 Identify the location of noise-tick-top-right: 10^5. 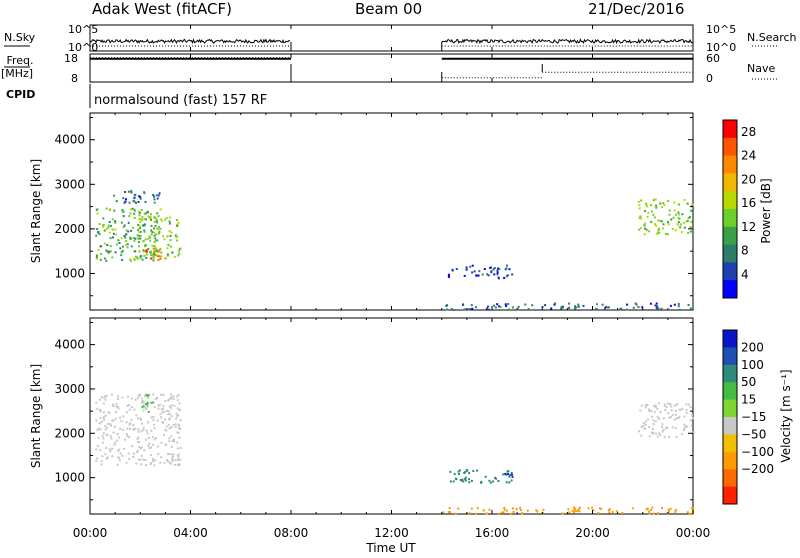
(721, 29).